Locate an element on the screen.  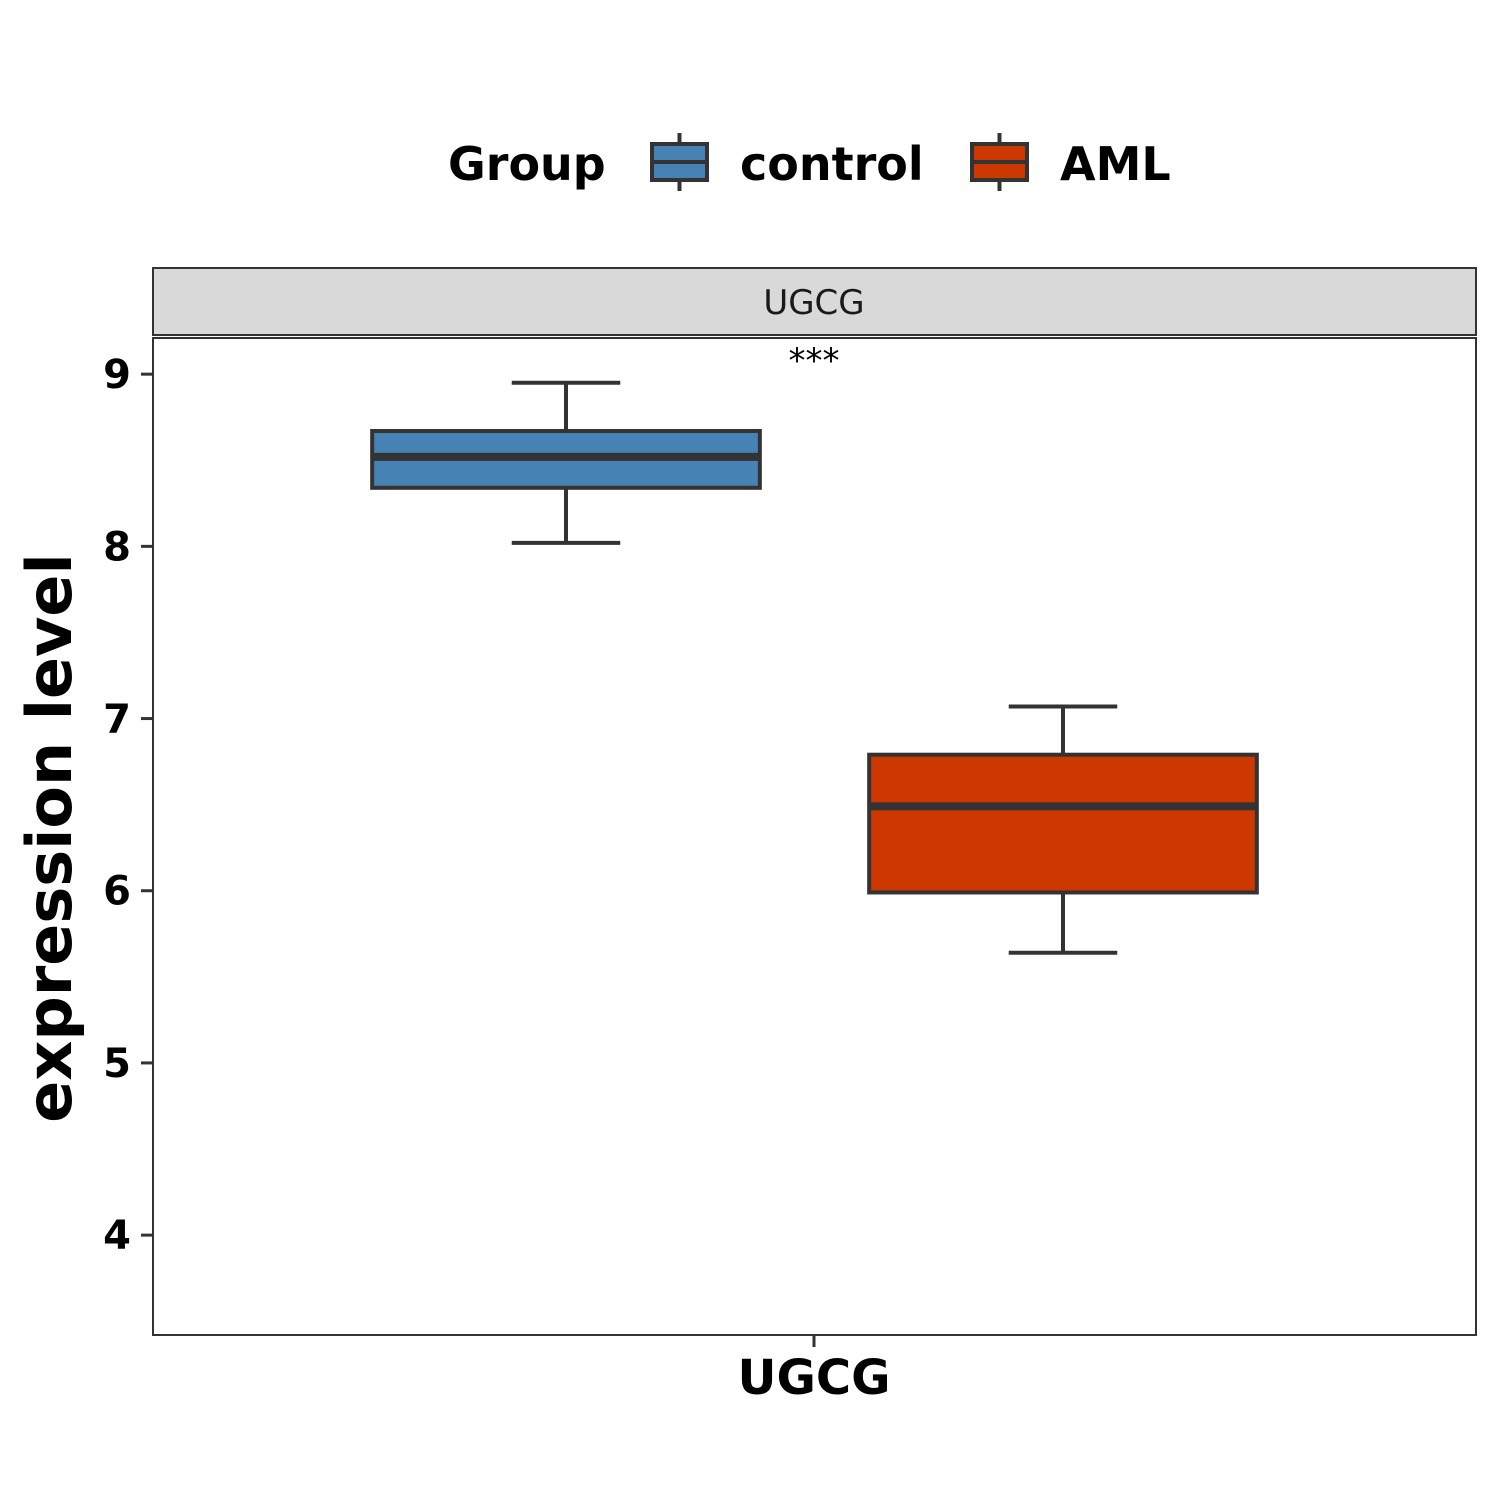
box-aml is located at coordinates (1063, 829).